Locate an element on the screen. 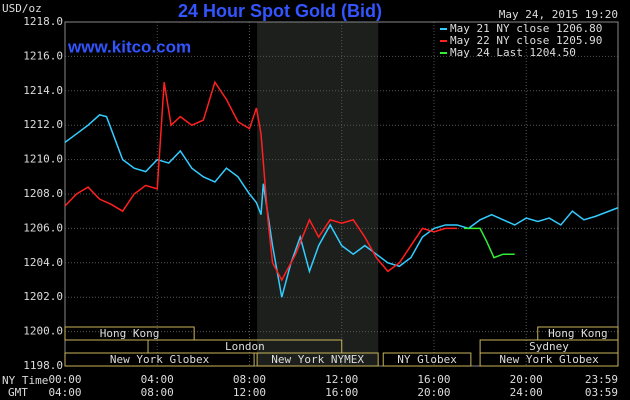 This screenshot has height=400, width=630. x-tick-label: 08:00 is located at coordinates (249, 379).